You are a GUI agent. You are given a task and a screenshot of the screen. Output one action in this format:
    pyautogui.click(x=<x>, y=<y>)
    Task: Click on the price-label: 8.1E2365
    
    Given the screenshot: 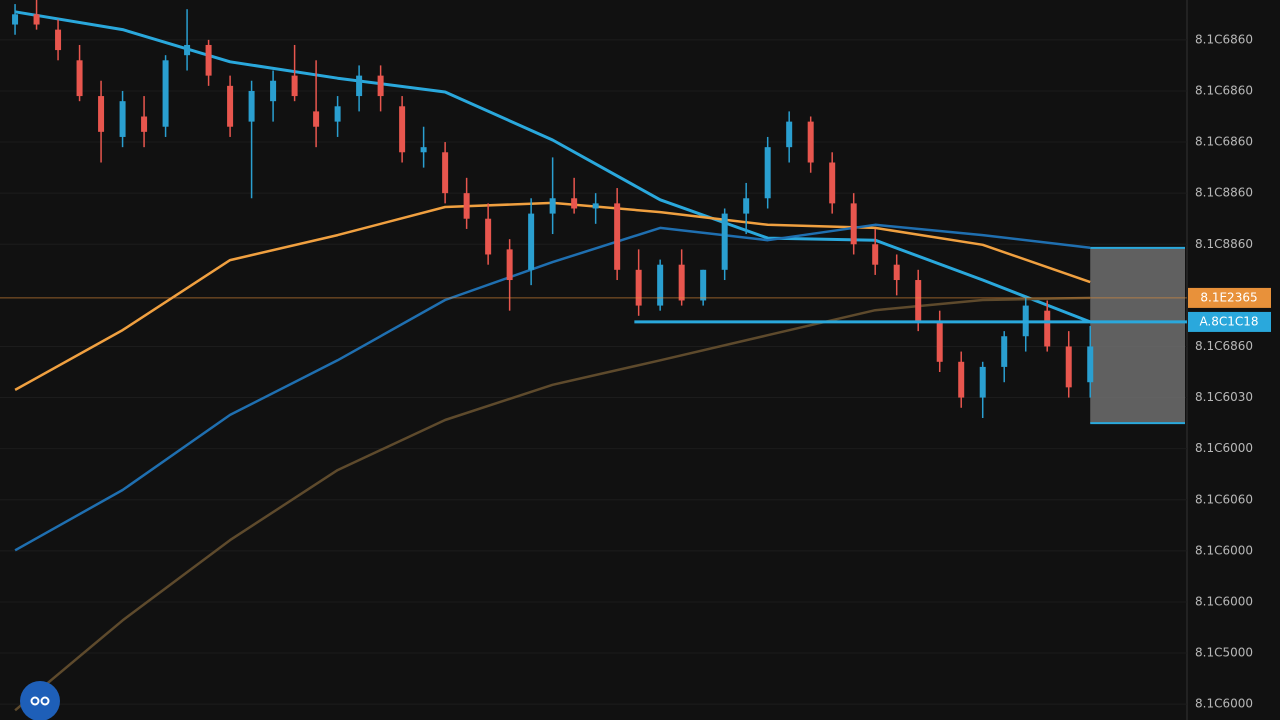 What is the action you would take?
    pyautogui.click(x=1228, y=297)
    